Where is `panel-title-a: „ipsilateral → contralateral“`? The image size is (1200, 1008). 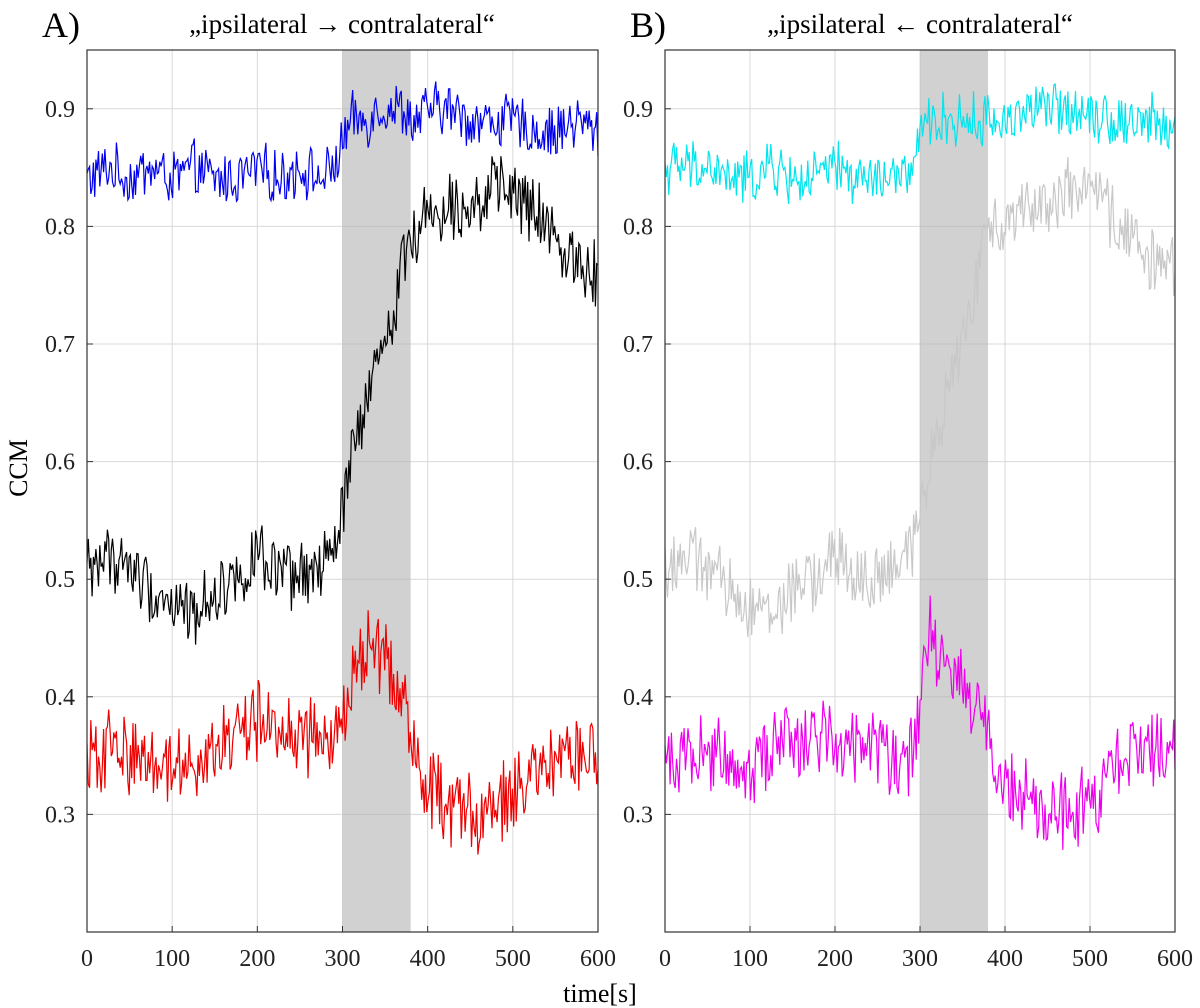
panel-title-a: „ipsilateral → contralateral“ is located at coordinates (342, 24).